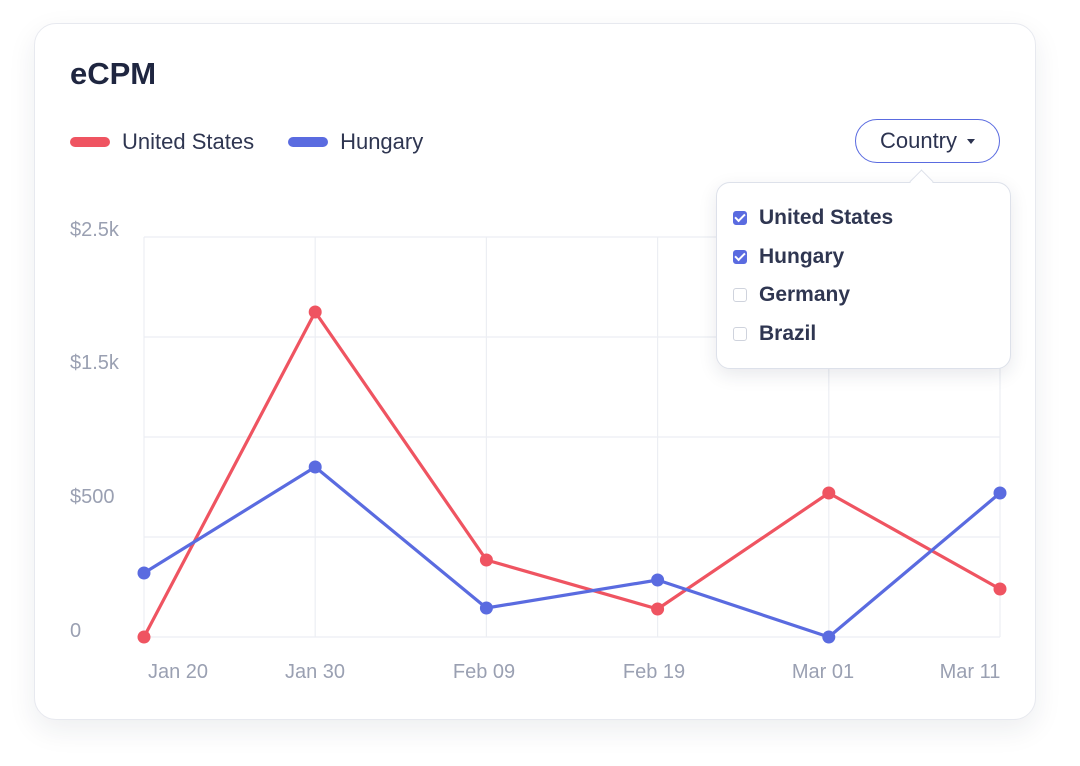  What do you see at coordinates (788, 333) in the screenshot?
I see `option-label: Brazil` at bounding box center [788, 333].